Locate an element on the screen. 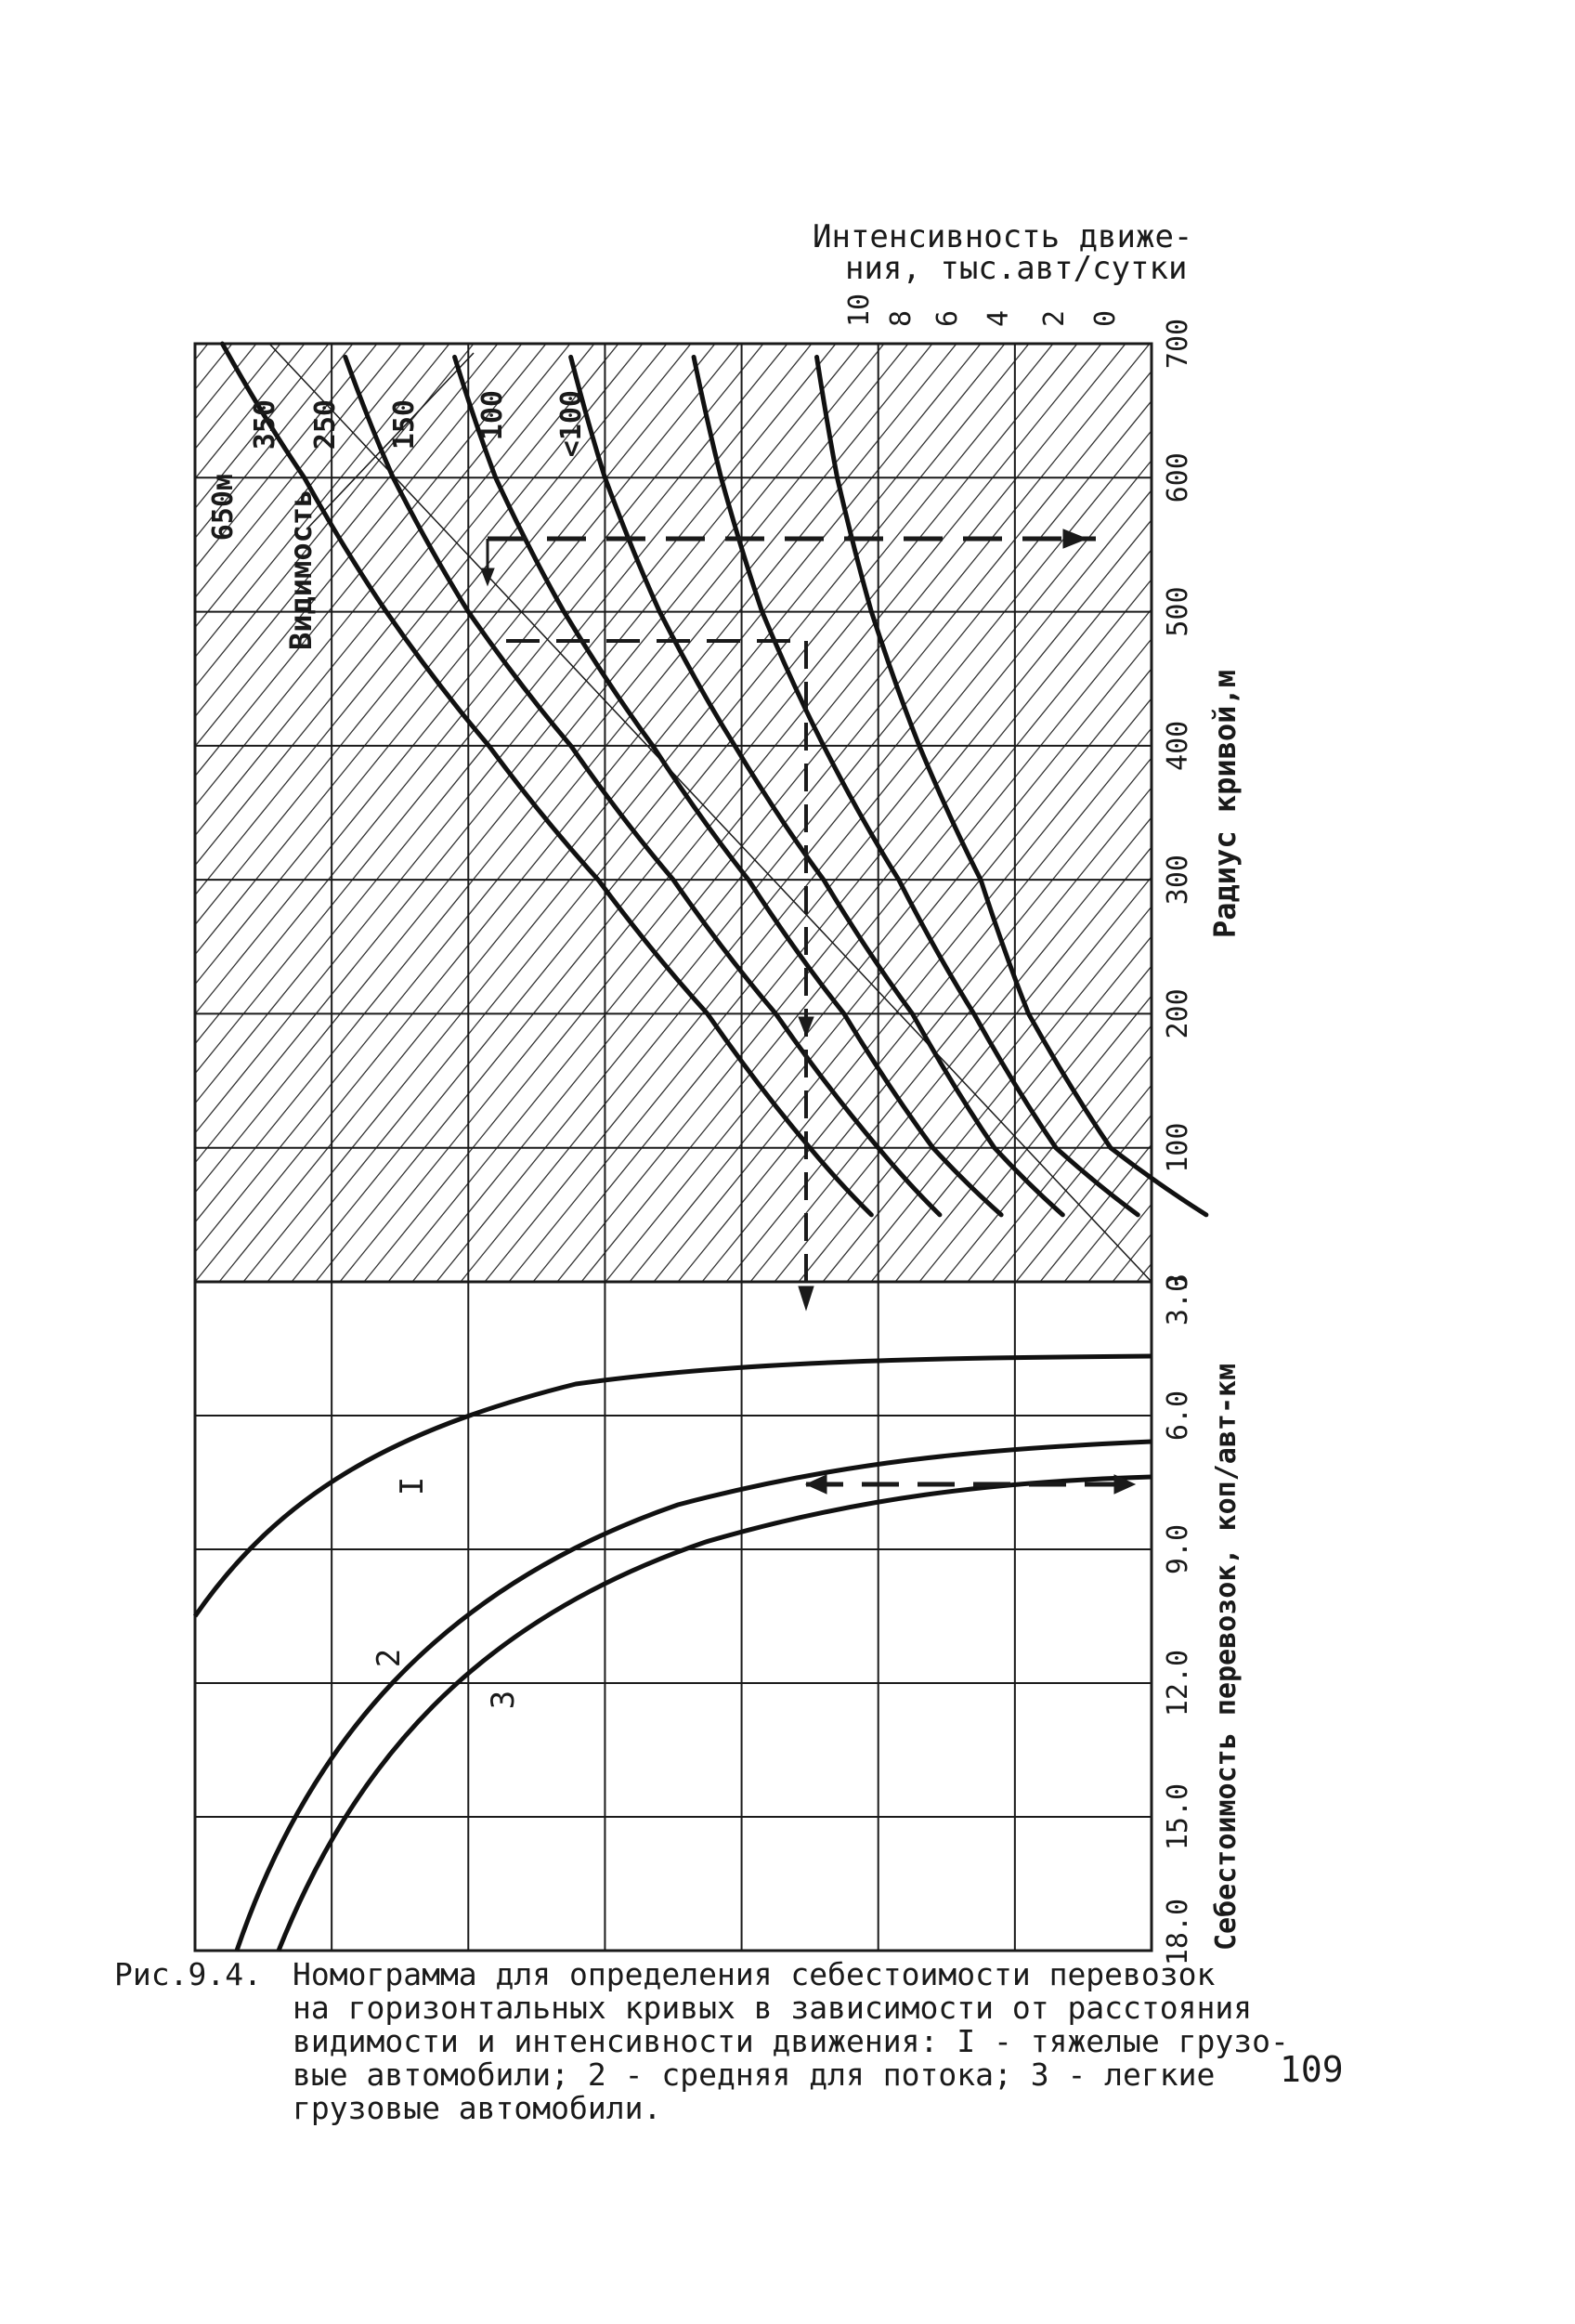  cost-tick-label: 9.0 is located at coordinates (1178, 1549).